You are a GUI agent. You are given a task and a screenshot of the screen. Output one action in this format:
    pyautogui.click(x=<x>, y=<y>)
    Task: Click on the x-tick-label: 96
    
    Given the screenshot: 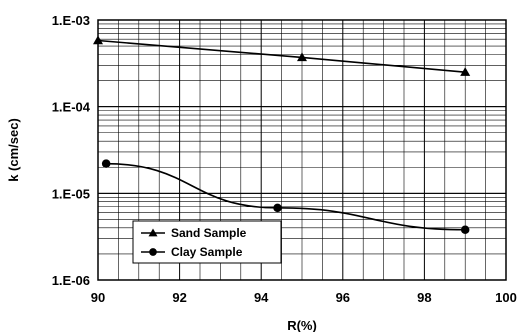 What is the action you would take?
    pyautogui.click(x=343, y=297)
    